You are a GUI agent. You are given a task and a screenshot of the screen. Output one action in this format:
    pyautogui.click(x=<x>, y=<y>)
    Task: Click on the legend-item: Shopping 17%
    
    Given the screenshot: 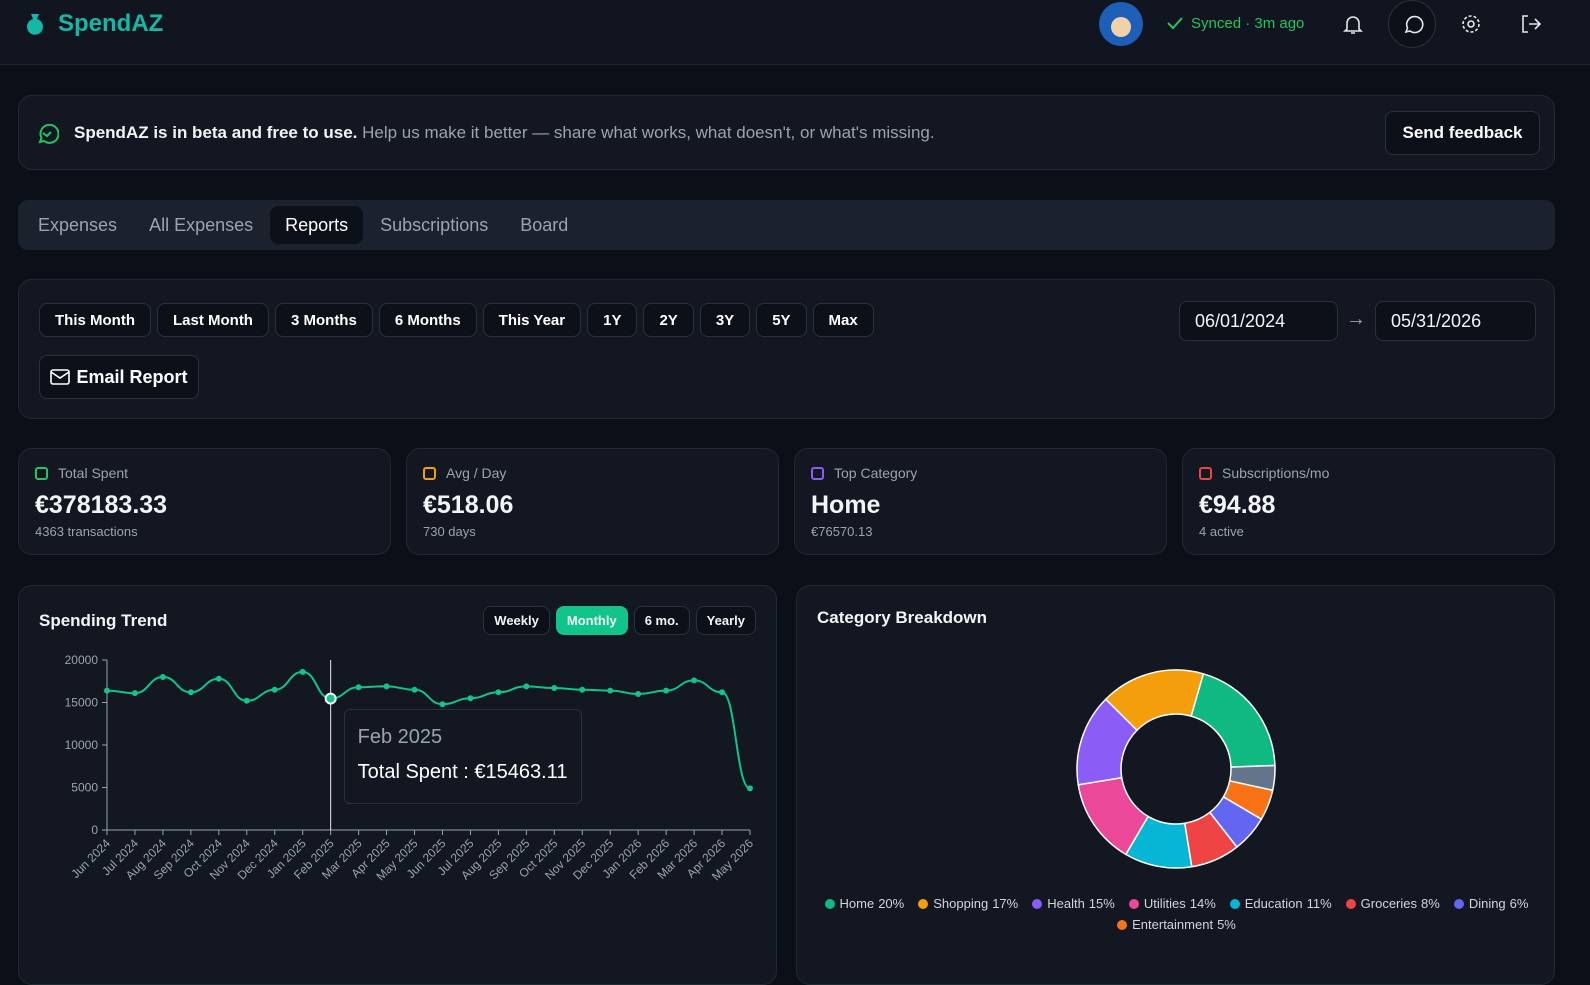 What is the action you would take?
    pyautogui.click(x=968, y=903)
    